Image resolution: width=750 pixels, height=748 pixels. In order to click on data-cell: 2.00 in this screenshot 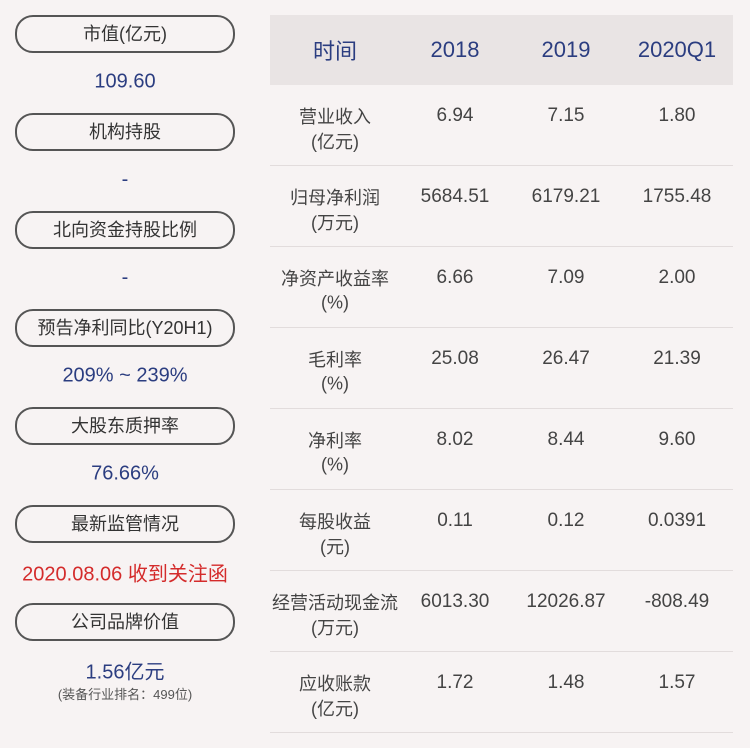, I will do `click(677, 277)`.